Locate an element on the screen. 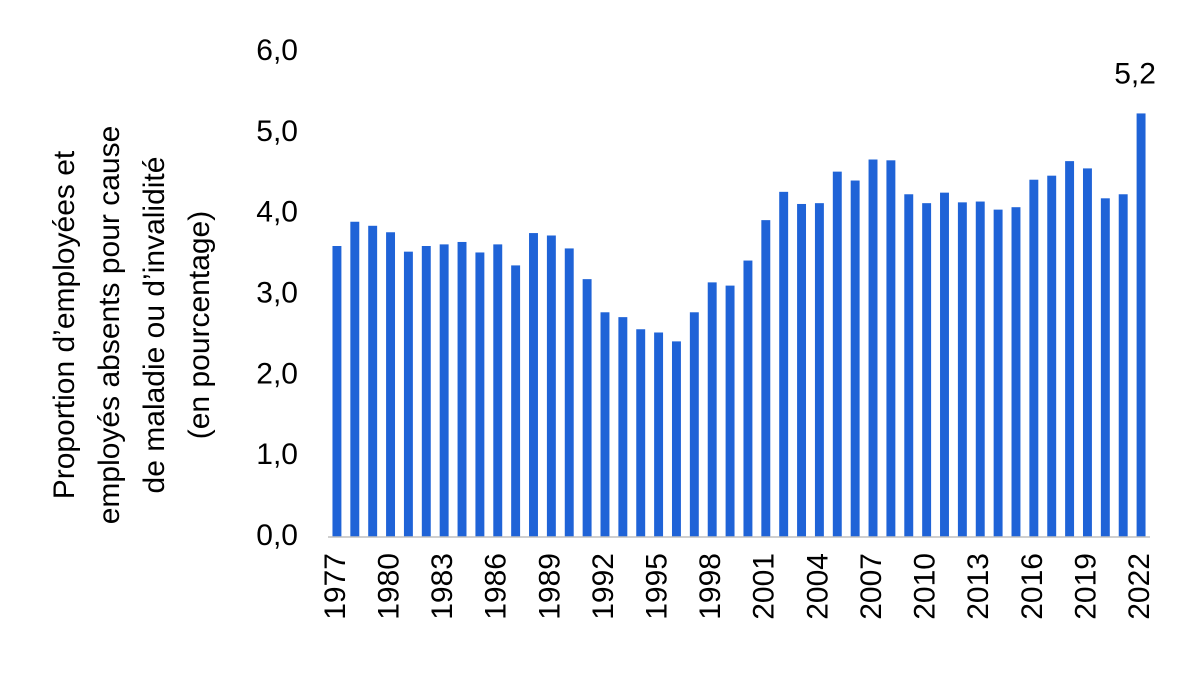 The width and height of the screenshot is (1198, 673). bar-2012 is located at coordinates (962, 369).